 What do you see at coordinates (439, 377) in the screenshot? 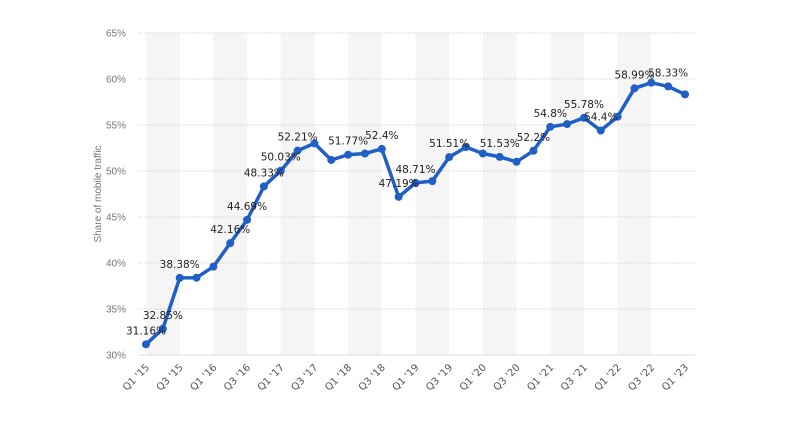
I see `x-tick-label: Q3 '19` at bounding box center [439, 377].